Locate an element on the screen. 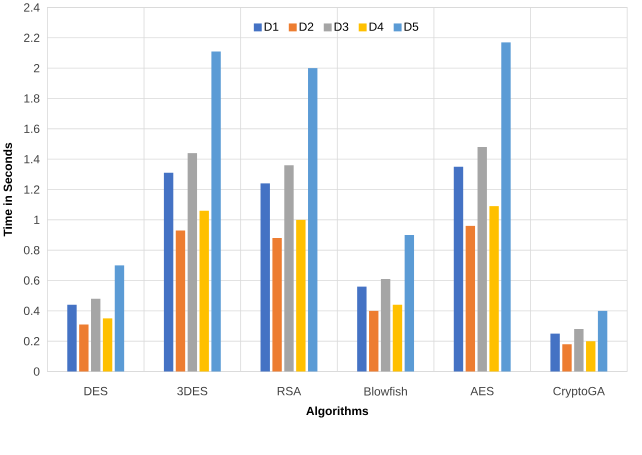 This screenshot has height=455, width=642. y-tick-label: 1 is located at coordinates (37, 220).